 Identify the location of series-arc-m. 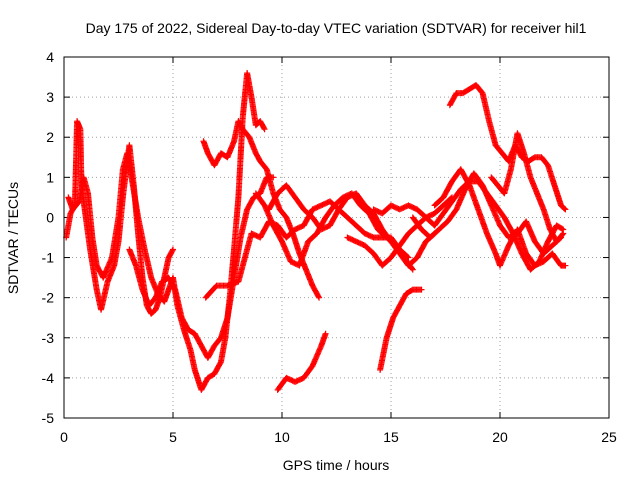
(507, 147).